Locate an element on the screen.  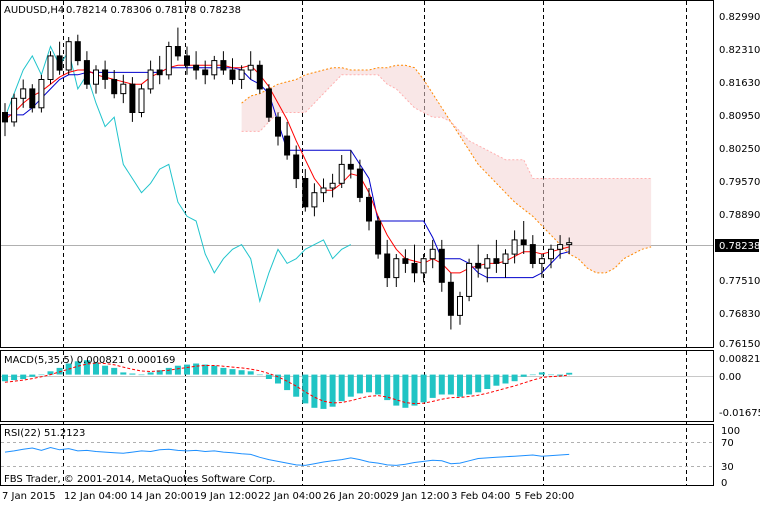
price-tick: 0.81630 is located at coordinates (739, 83).